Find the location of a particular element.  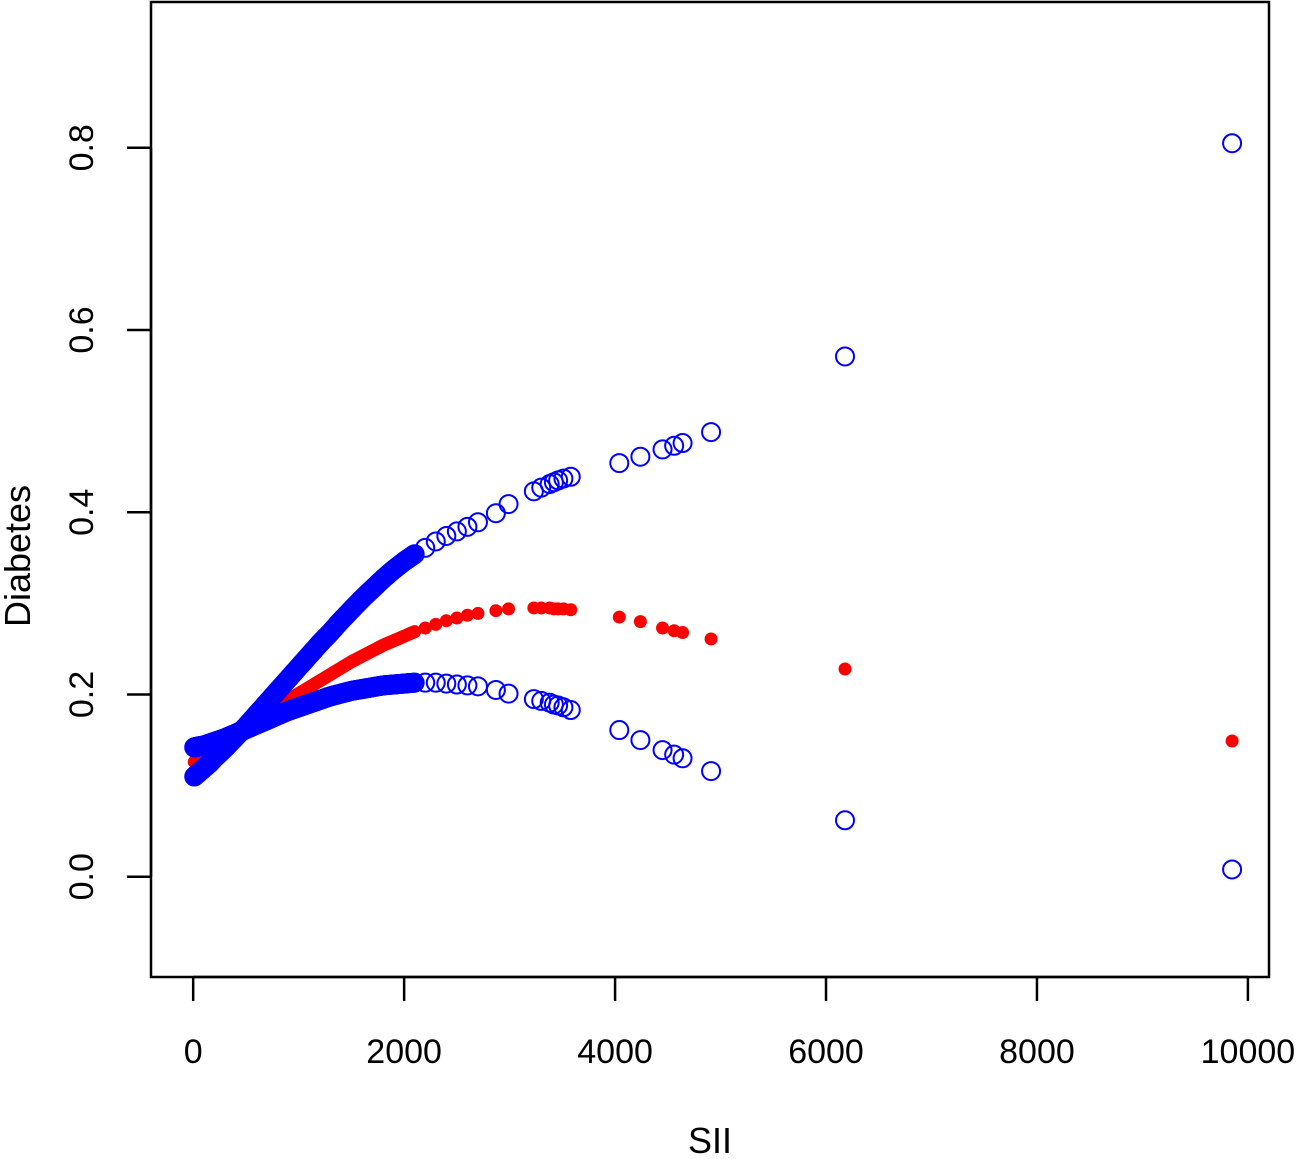

x-tick-label: 6000 is located at coordinates (826, 1052).